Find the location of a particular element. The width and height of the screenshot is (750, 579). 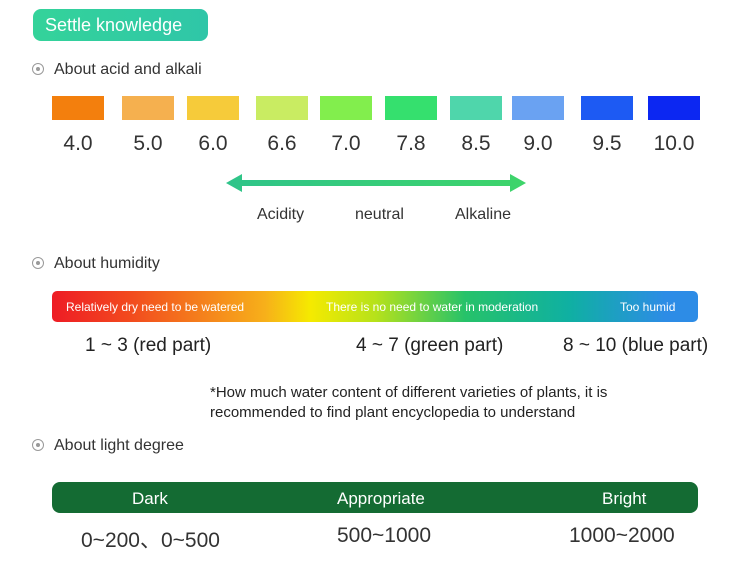

double-arrow-icon is located at coordinates (376, 183).